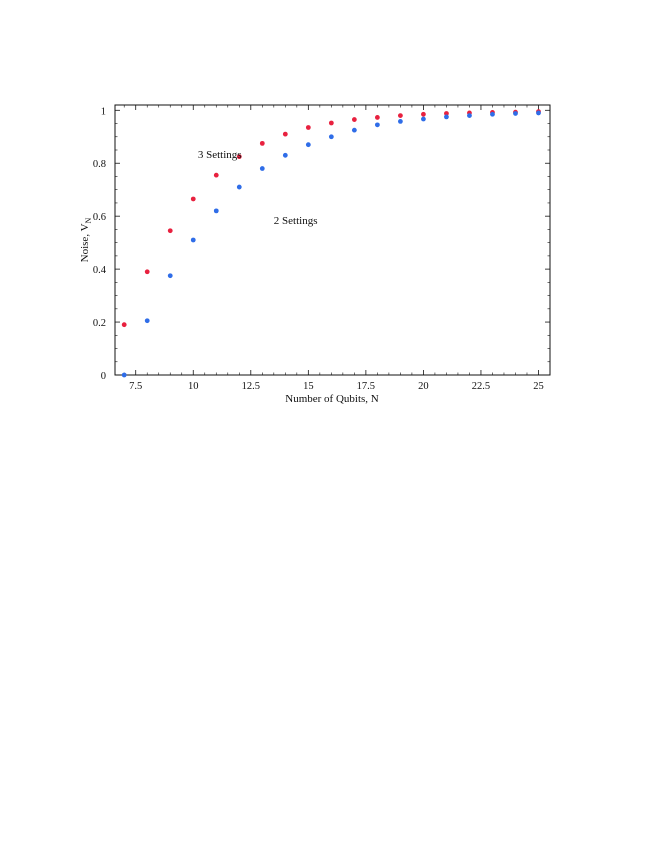  I want to click on x-tick-label: 22.5, so click(481, 386).